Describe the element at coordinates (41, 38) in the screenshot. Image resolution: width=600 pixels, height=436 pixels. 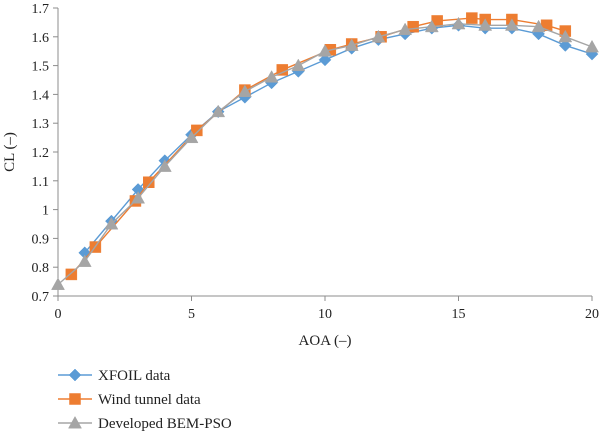
I see `y-tick-label: 1.6` at that location.